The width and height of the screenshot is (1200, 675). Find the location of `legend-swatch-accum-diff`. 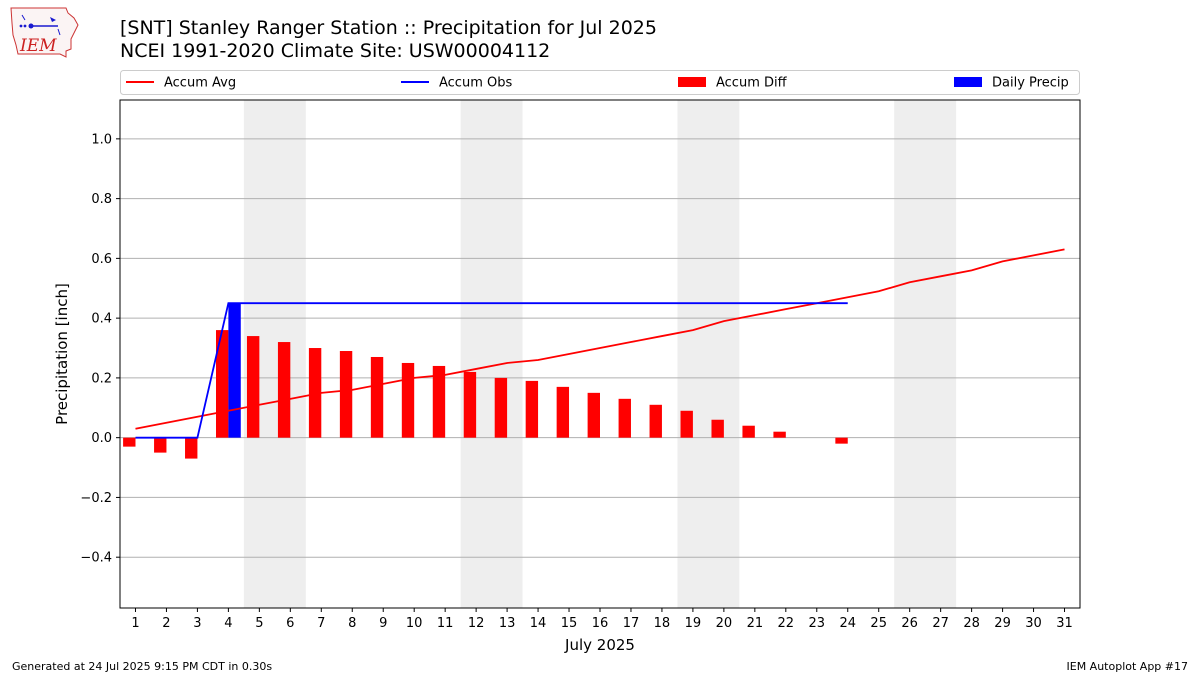

legend-swatch-accum-diff is located at coordinates (692, 82).